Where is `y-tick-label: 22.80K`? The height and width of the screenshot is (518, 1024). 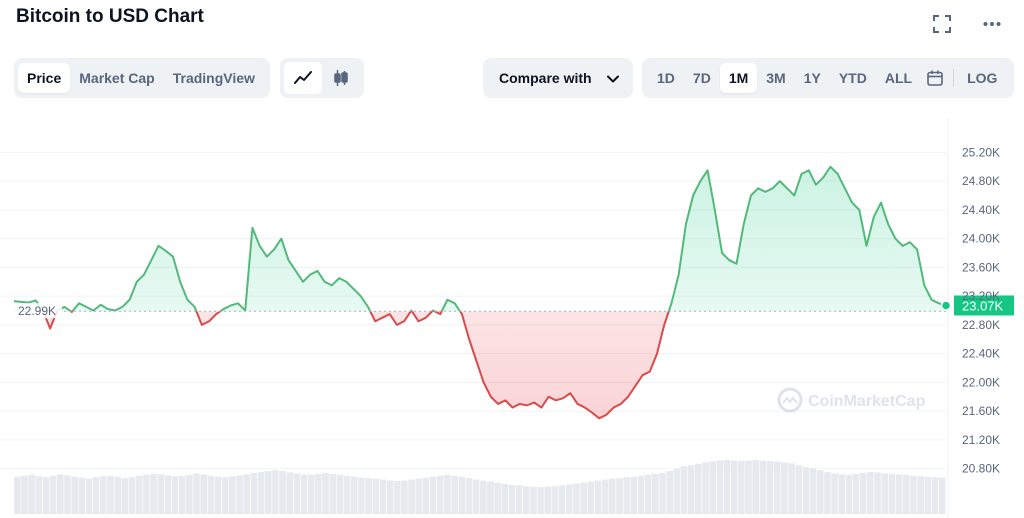
y-tick-label: 22.80K is located at coordinates (981, 325).